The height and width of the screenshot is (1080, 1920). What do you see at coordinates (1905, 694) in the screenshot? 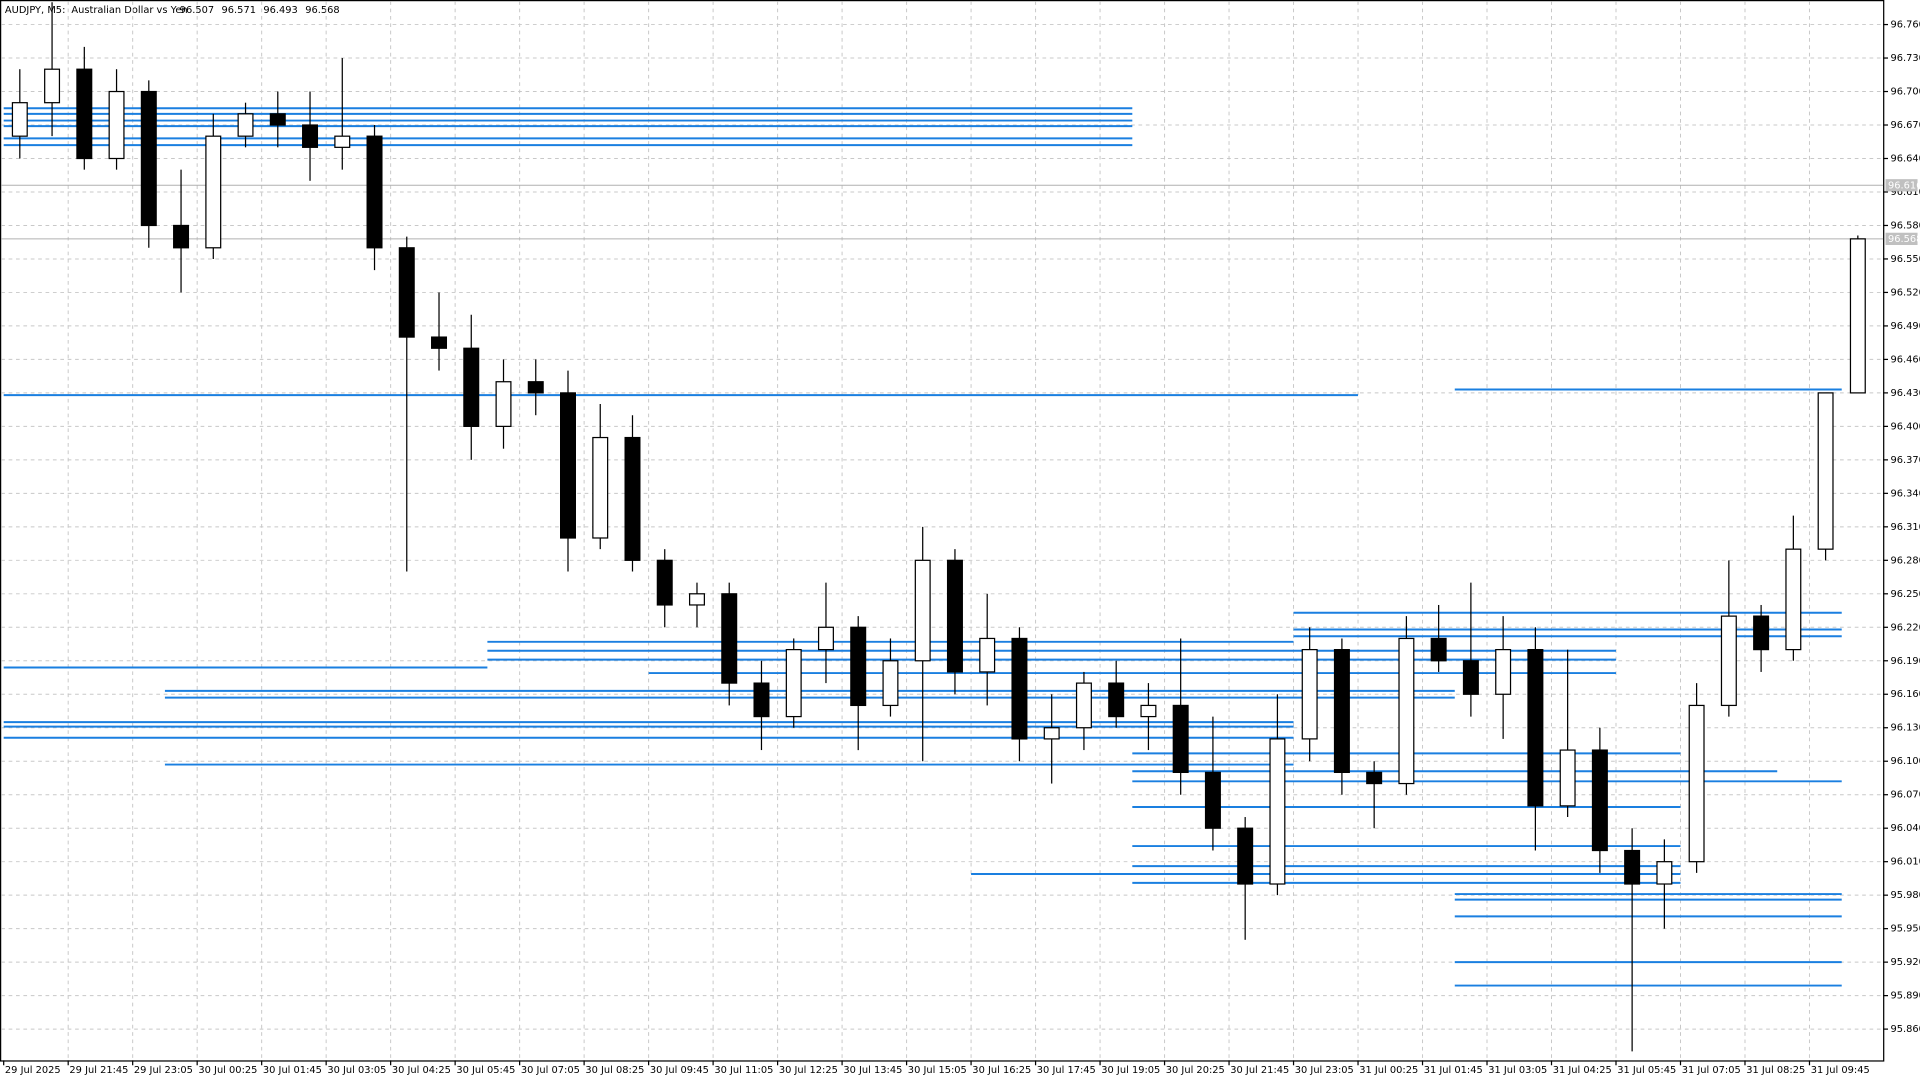
I see `y-tick-label: 96.160` at bounding box center [1905, 694].